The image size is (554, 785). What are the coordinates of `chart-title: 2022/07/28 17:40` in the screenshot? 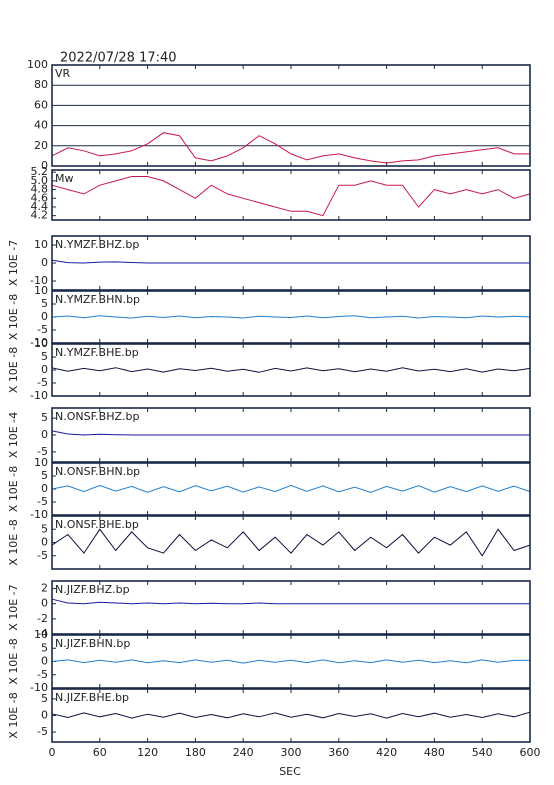 It's located at (118, 58).